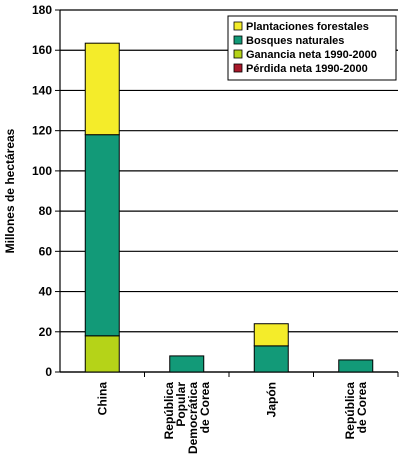 The width and height of the screenshot is (400, 470). I want to click on y-axis-title: Millones de hectáreas, so click(10, 190).